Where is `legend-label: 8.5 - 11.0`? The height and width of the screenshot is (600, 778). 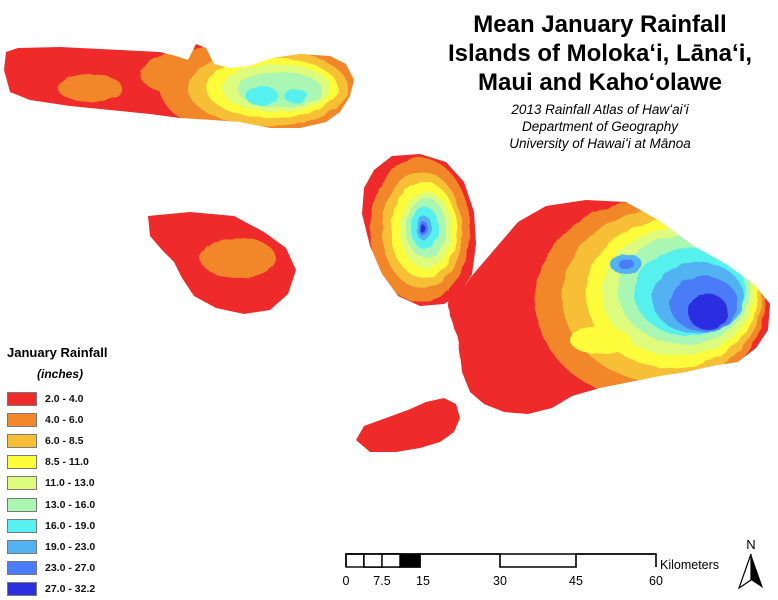
legend-label: 8.5 - 11.0 is located at coordinates (67, 462).